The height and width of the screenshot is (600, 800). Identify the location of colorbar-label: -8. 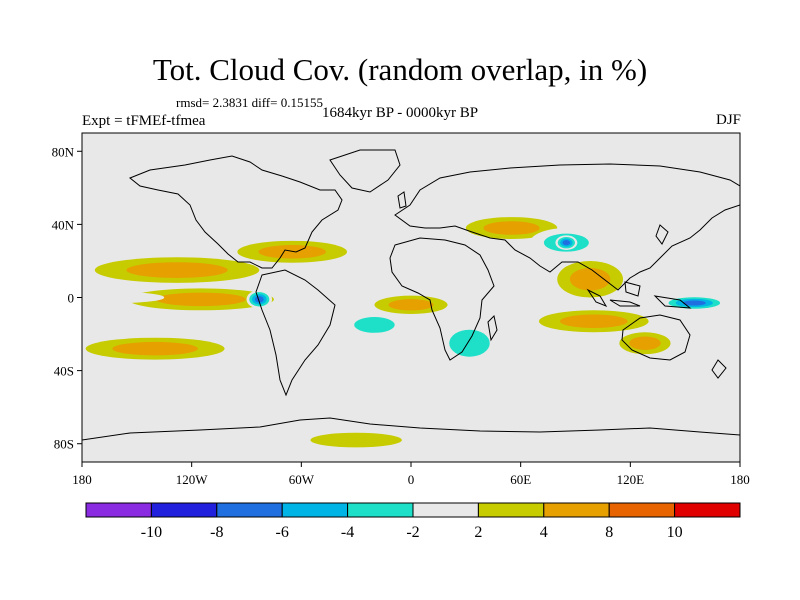
(216, 532).